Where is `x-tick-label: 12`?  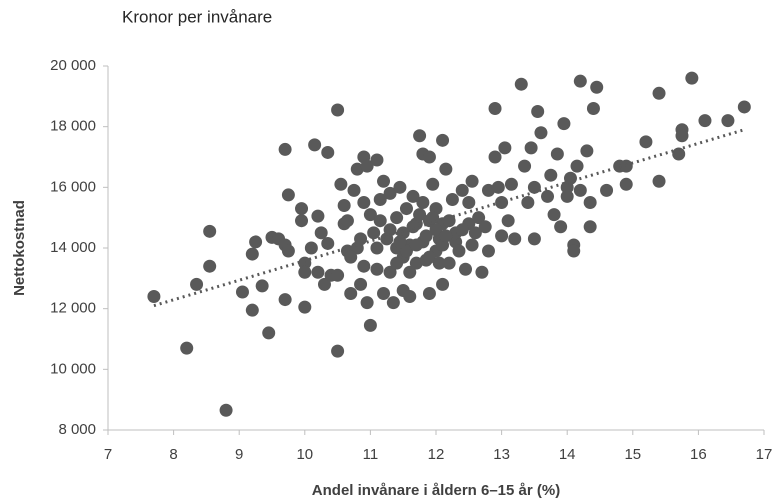
x-tick-label: 12 is located at coordinates (436, 454).